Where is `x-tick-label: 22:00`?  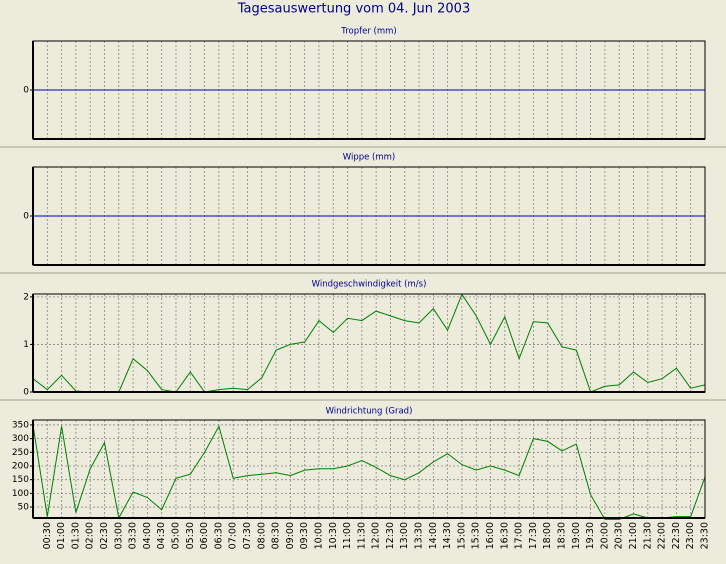 x-tick-label: 22:00 is located at coordinates (662, 535).